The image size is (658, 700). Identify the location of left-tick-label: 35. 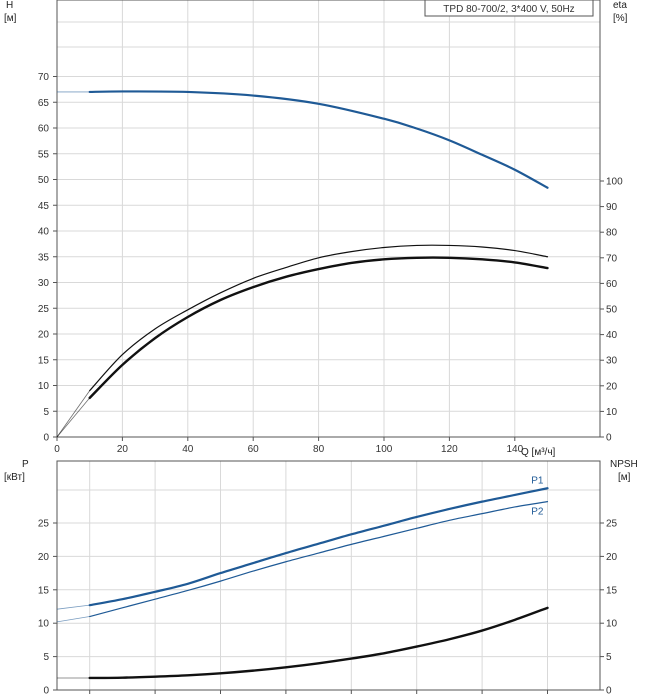
(44, 257).